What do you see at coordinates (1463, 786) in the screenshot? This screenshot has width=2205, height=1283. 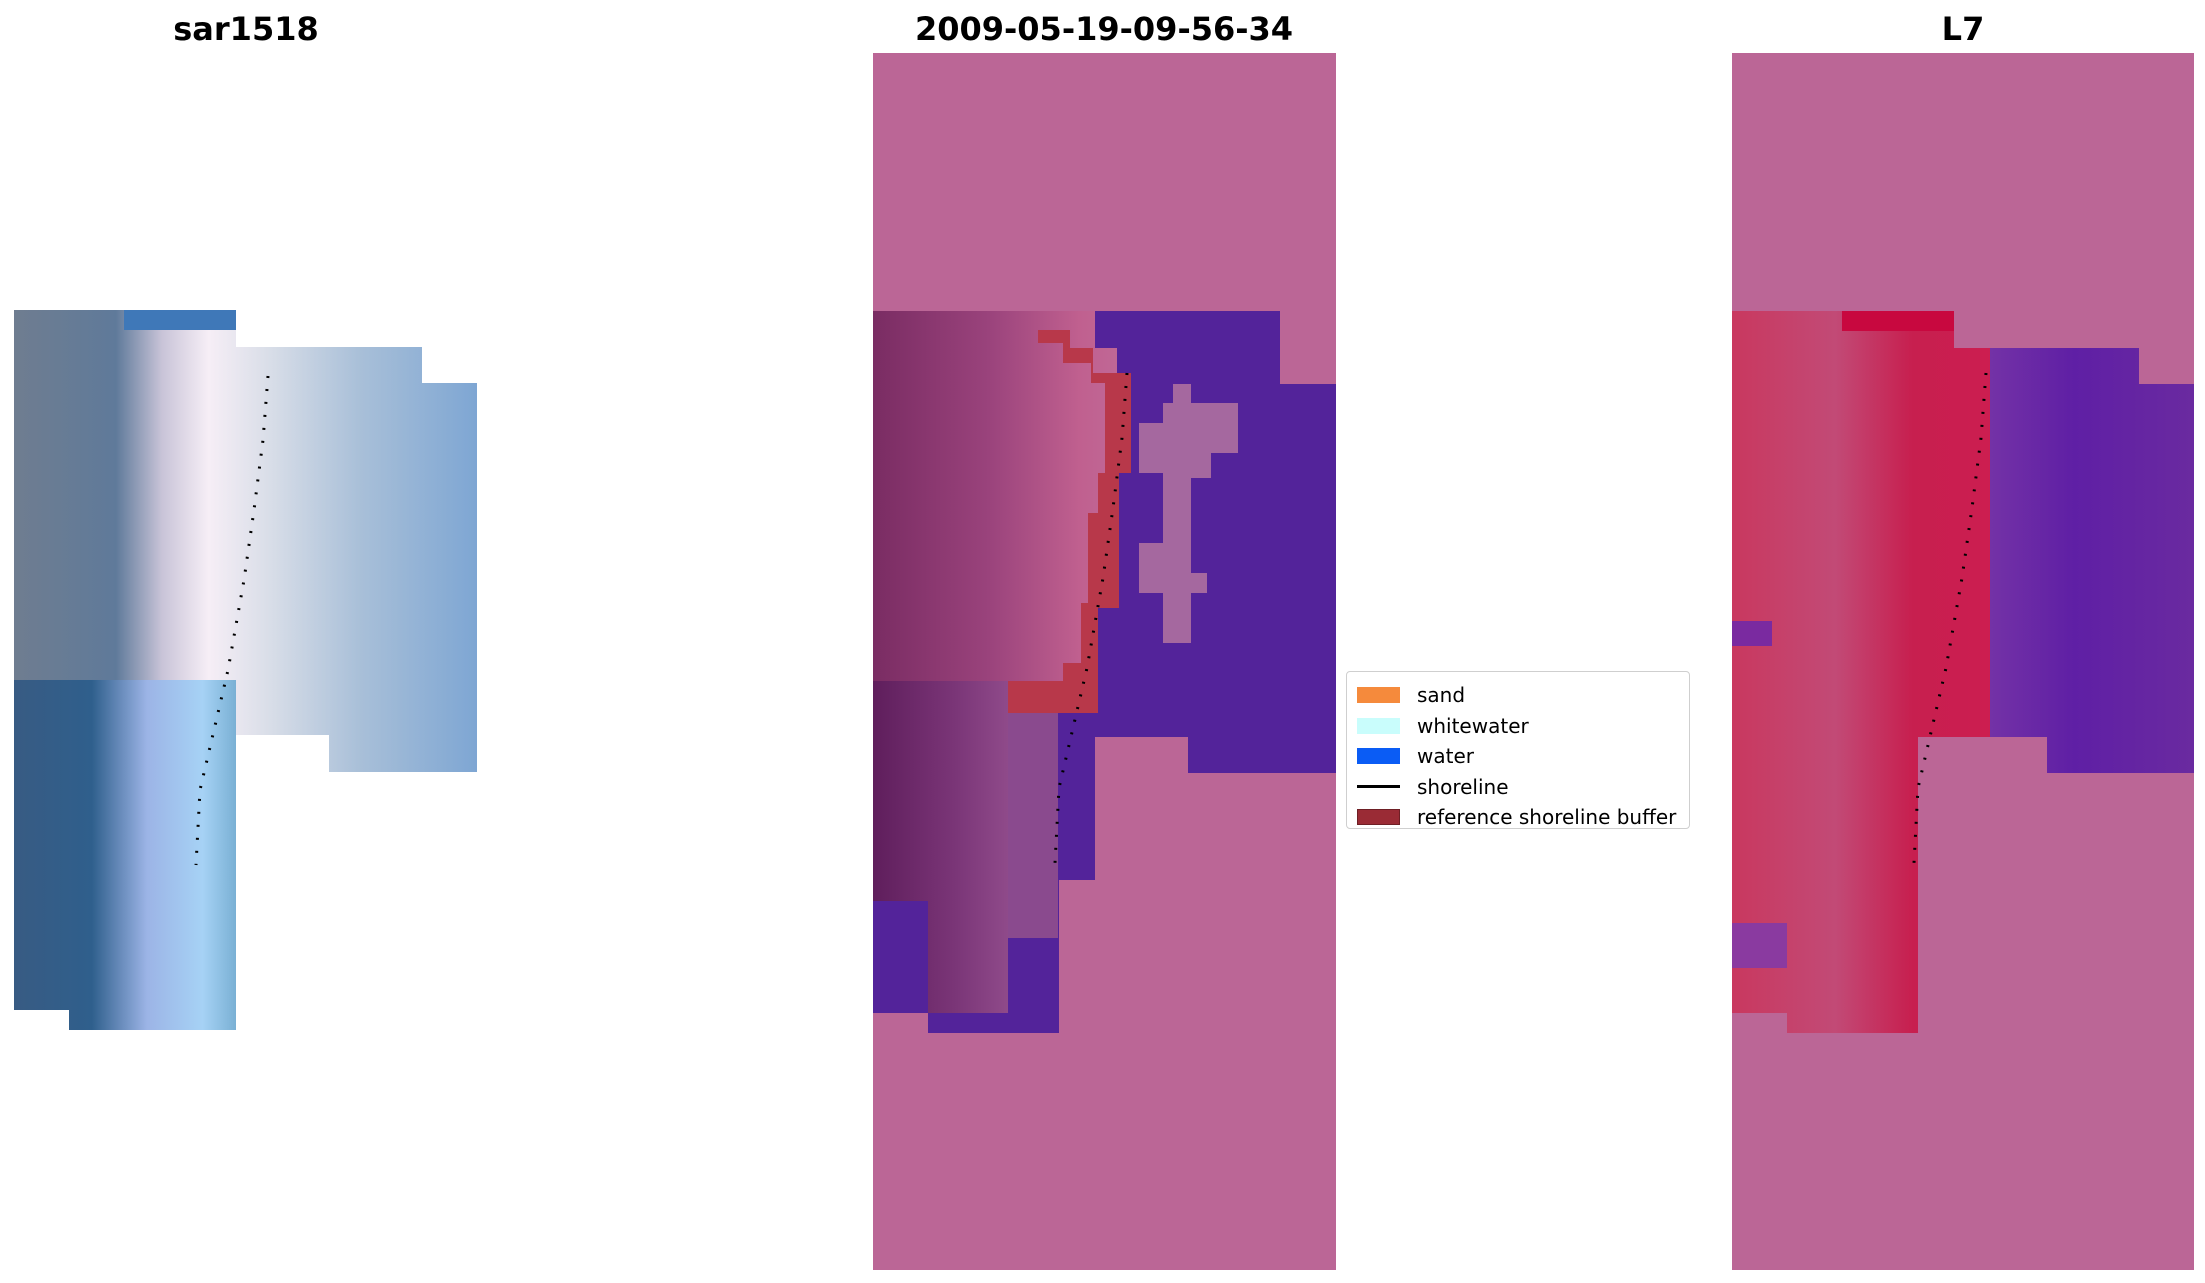 I see `legend-label-shoreline: shoreline` at bounding box center [1463, 786].